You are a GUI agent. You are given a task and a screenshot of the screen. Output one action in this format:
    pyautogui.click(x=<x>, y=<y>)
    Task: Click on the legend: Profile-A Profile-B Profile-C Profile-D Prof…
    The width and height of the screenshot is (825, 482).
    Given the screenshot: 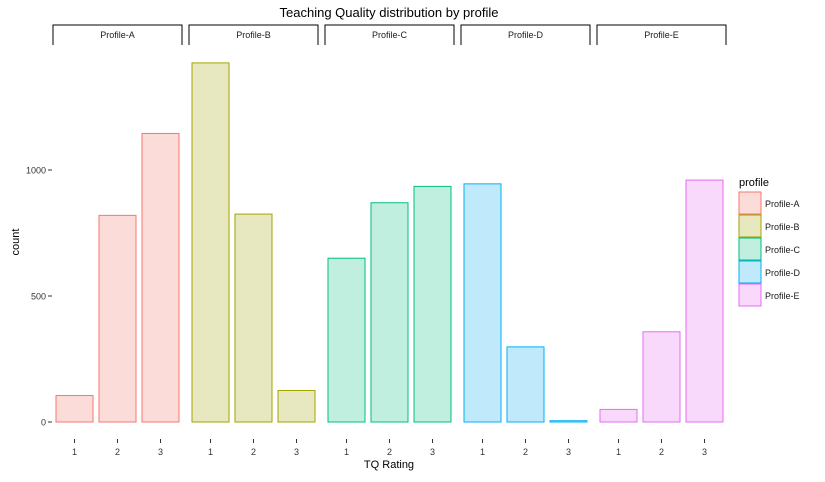 What is the action you would take?
    pyautogui.click(x=769, y=249)
    